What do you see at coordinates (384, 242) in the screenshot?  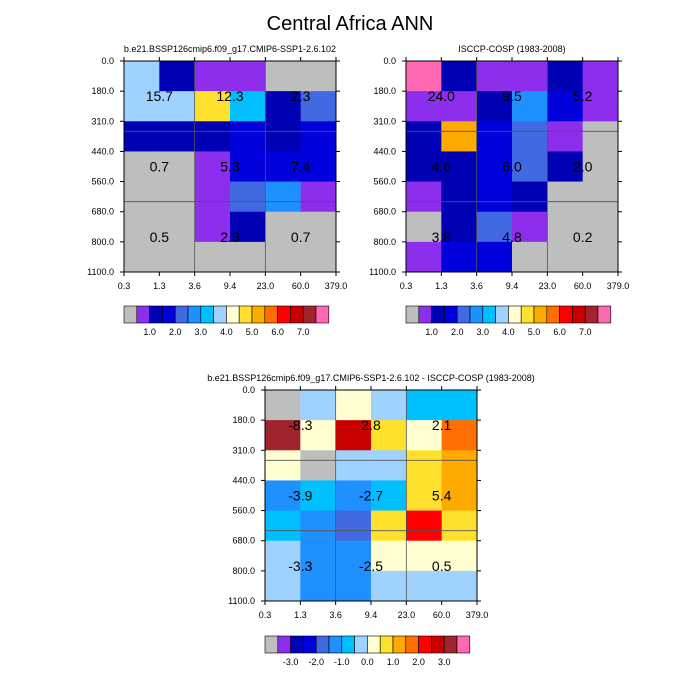 I see `y-tick-label: 800.0` at bounding box center [384, 242].